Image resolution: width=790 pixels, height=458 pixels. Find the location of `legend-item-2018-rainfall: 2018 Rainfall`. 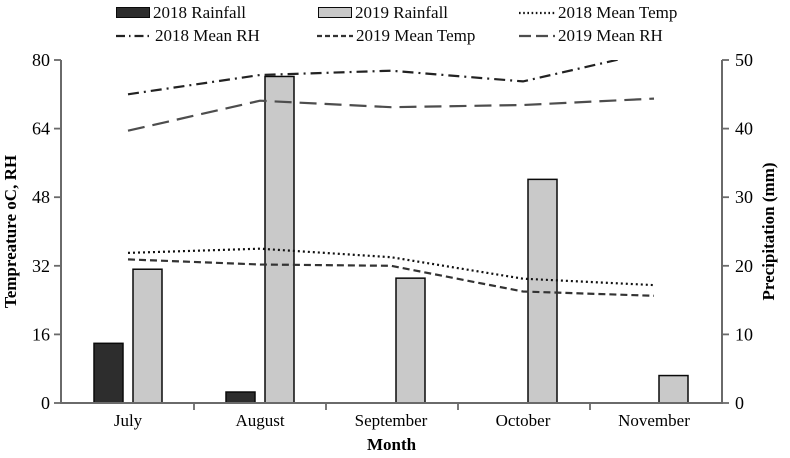

legend-item-2018-rainfall: 2018 Rainfall is located at coordinates (181, 12).